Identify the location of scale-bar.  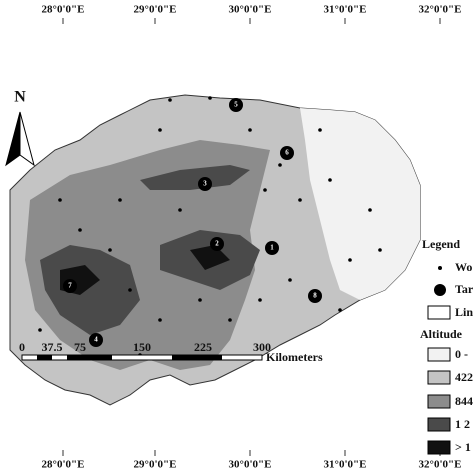
(142, 357).